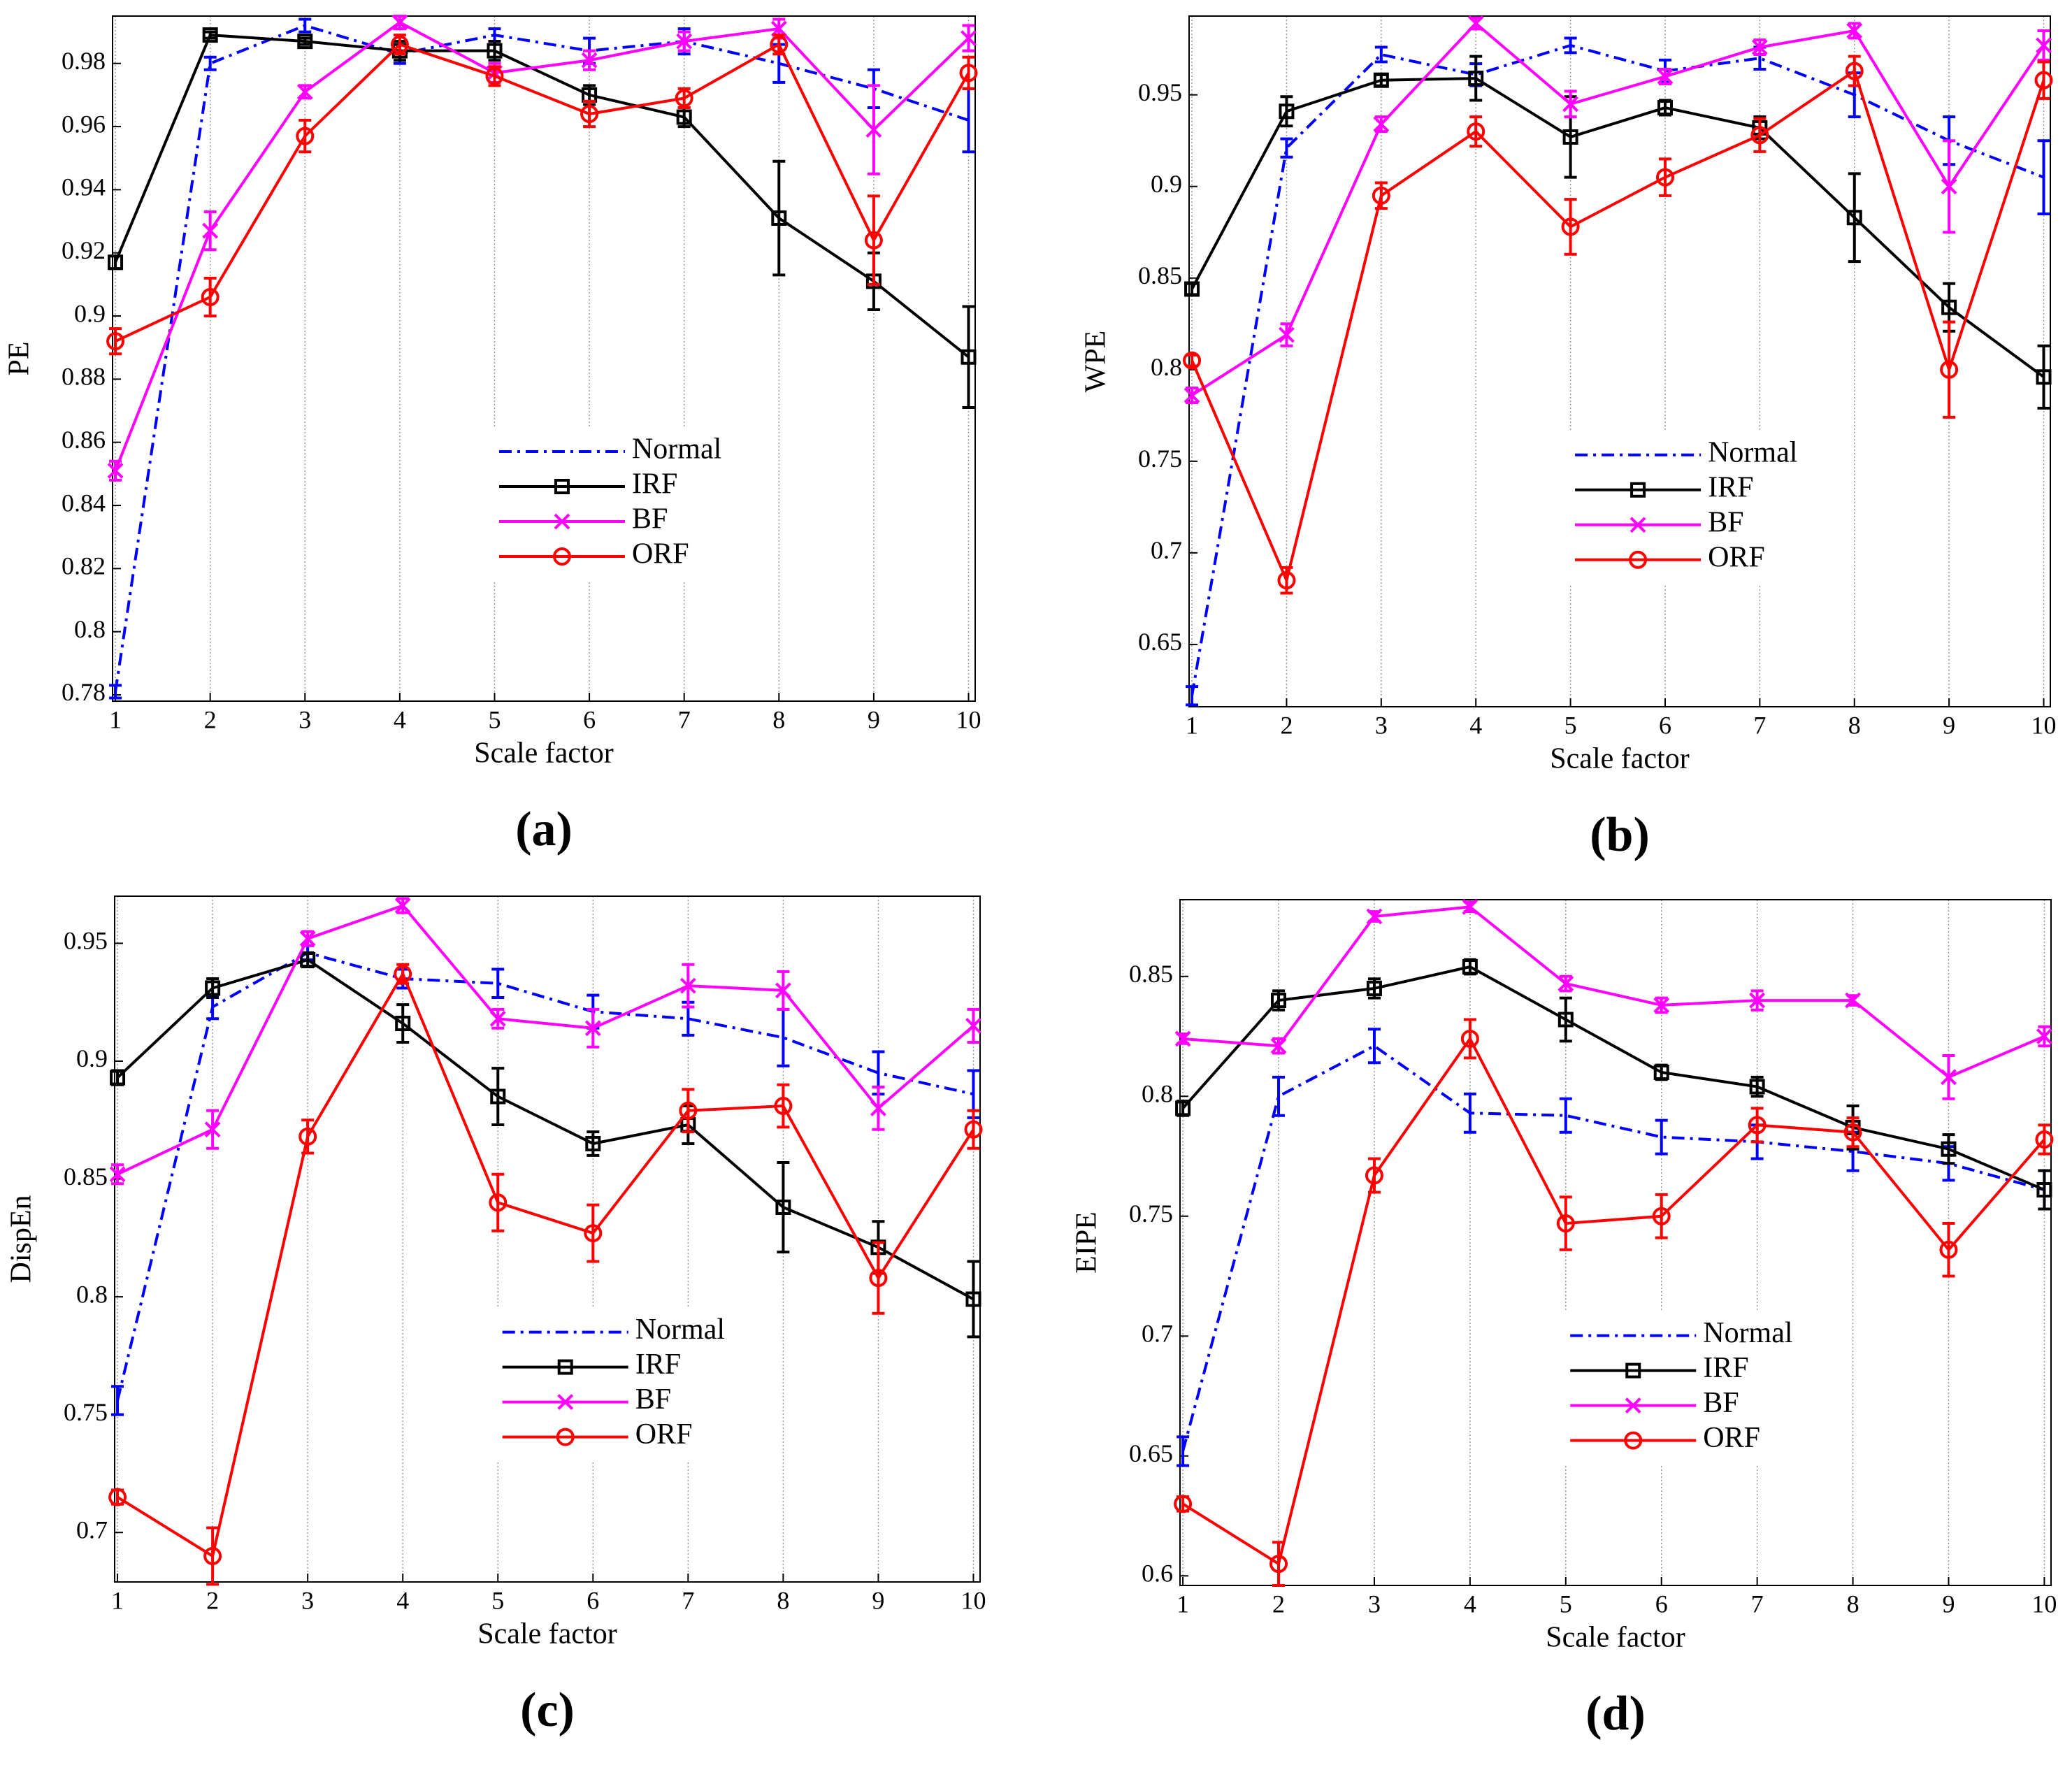 The width and height of the screenshot is (2072, 1770). Describe the element at coordinates (653, 1399) in the screenshot. I see `legend-label: BF` at that location.